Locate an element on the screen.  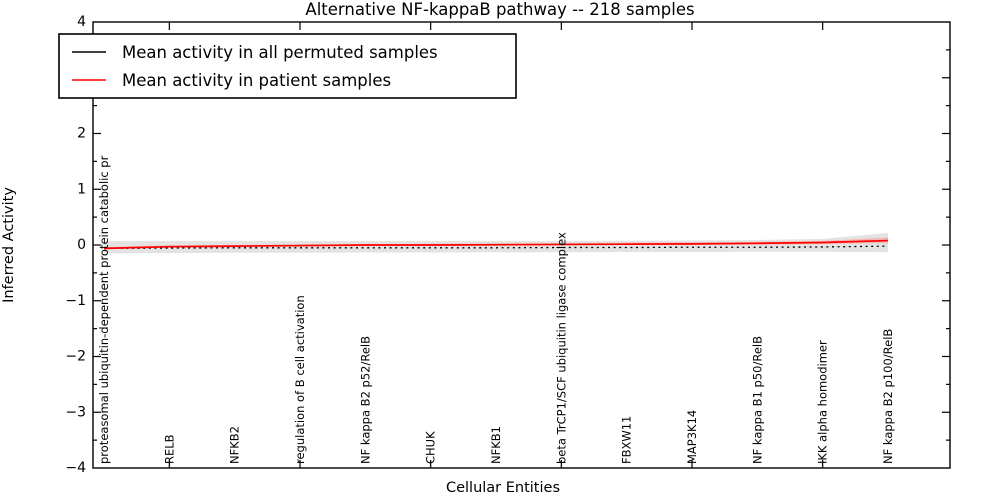
x-tick-label: CHUK is located at coordinates (431, 447).